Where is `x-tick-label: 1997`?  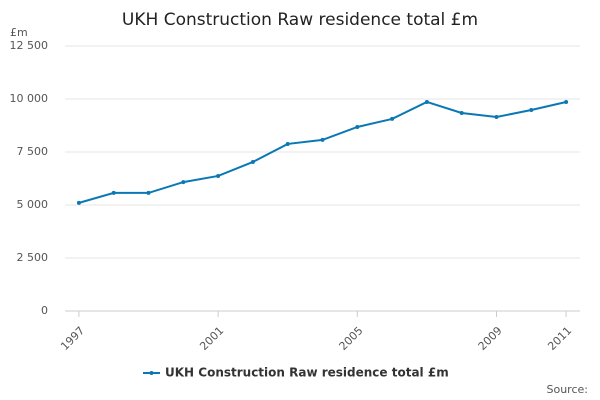
x-tick-label: 1997 is located at coordinates (72, 338).